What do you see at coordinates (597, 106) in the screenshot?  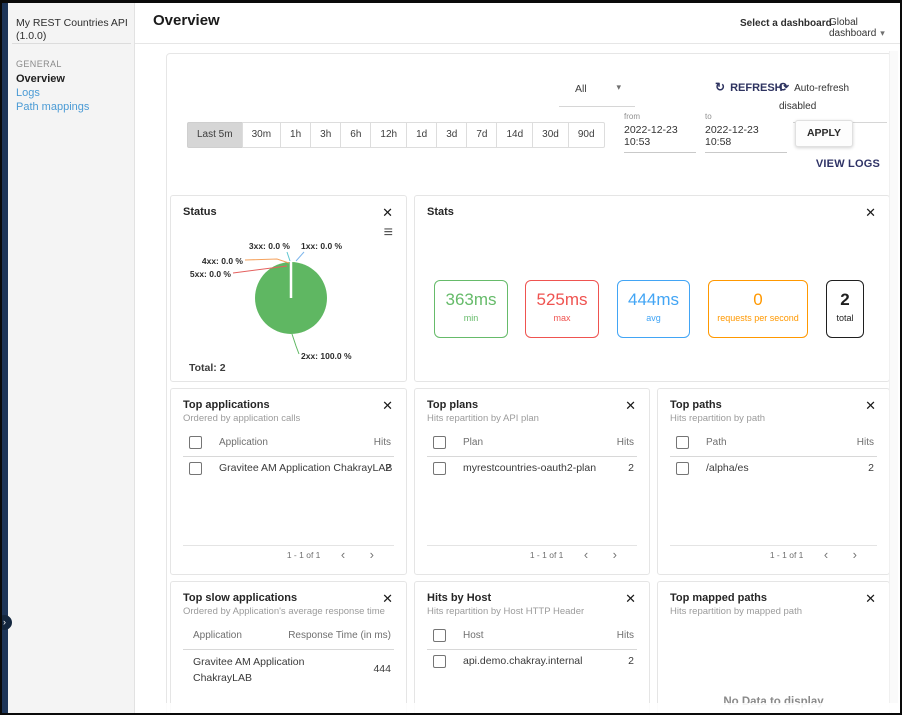 I see `select-underline` at bounding box center [597, 106].